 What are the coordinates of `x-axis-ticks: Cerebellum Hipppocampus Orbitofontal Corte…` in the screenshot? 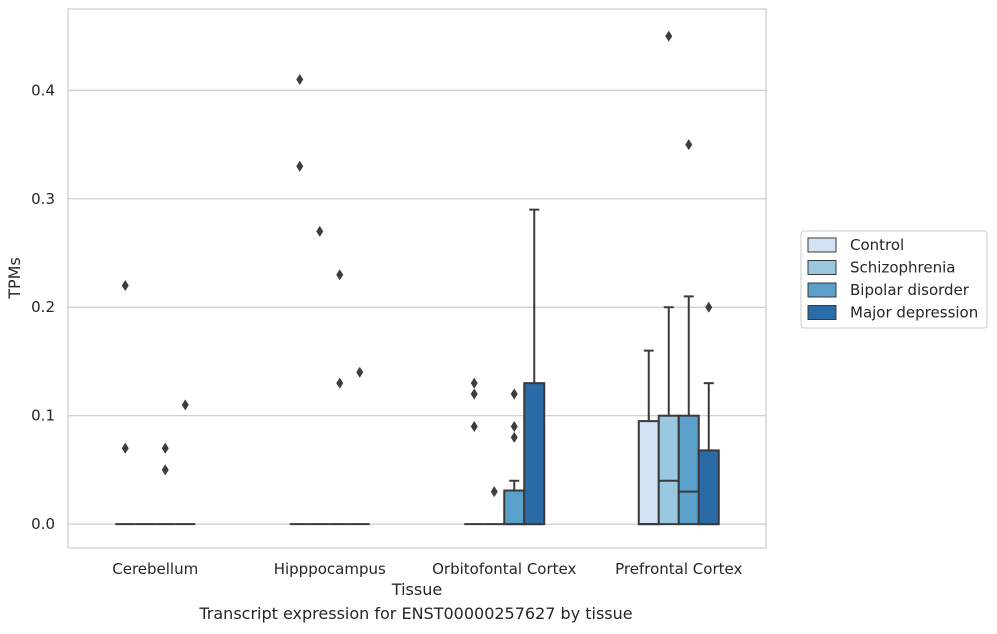 It's located at (427, 569).